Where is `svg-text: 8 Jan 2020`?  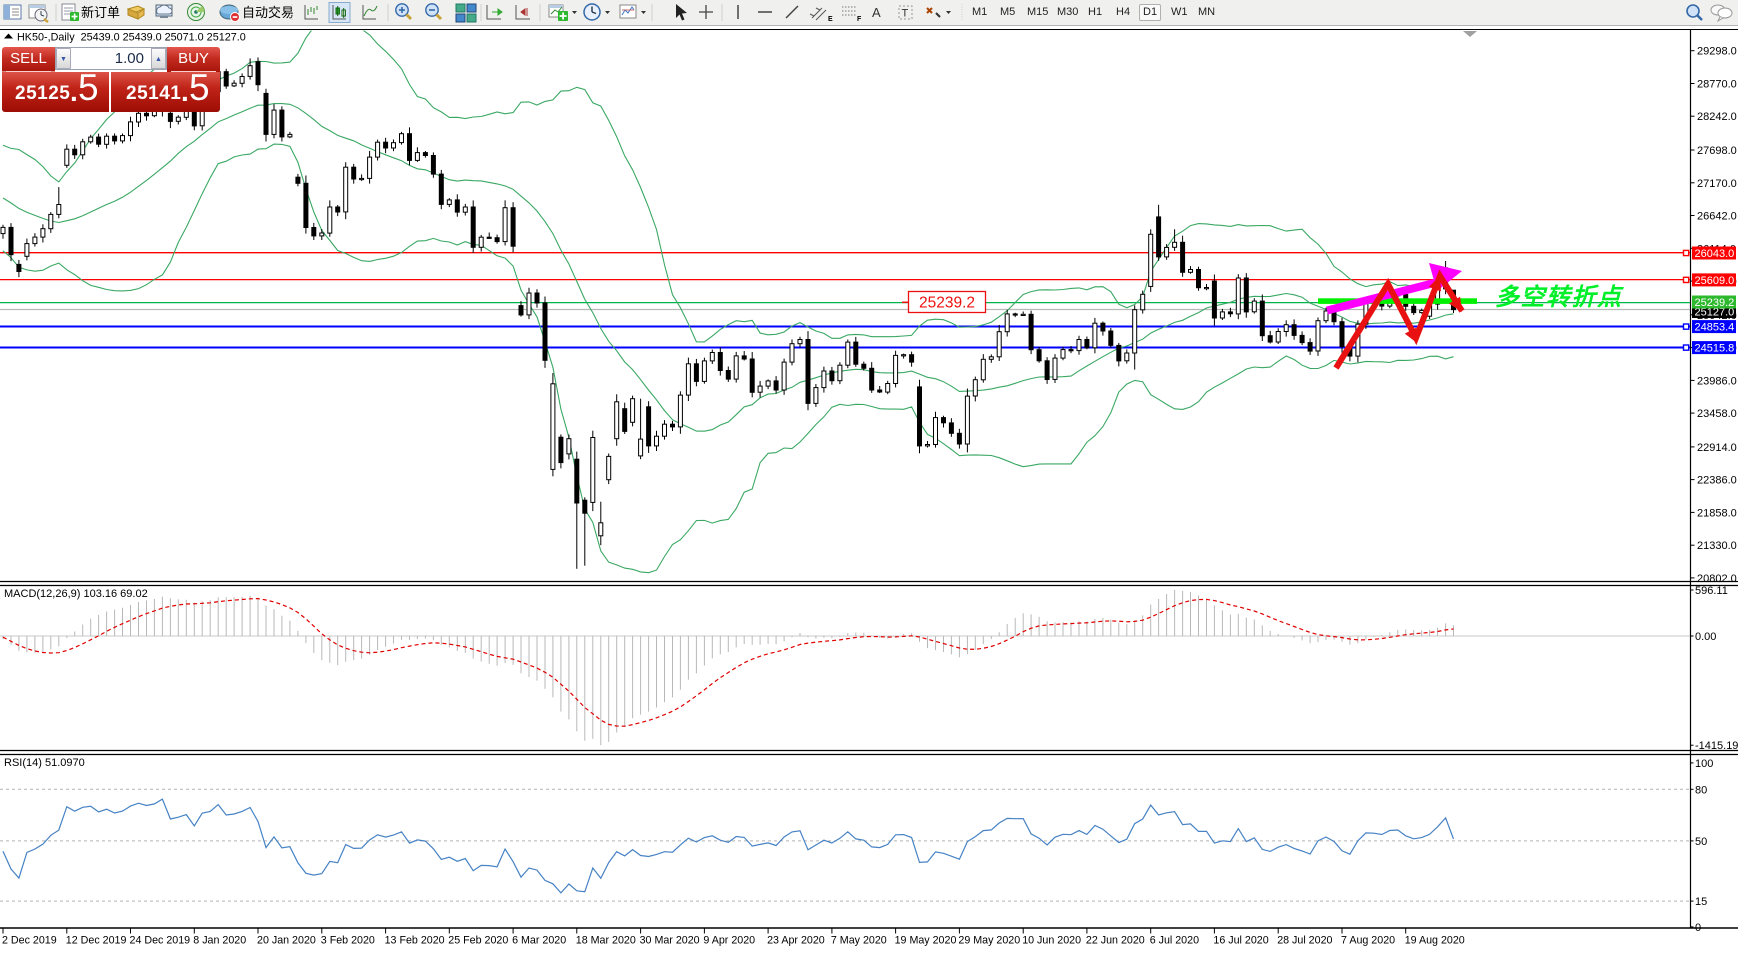
svg-text: 8 Jan 2020 is located at coordinates (219, 941).